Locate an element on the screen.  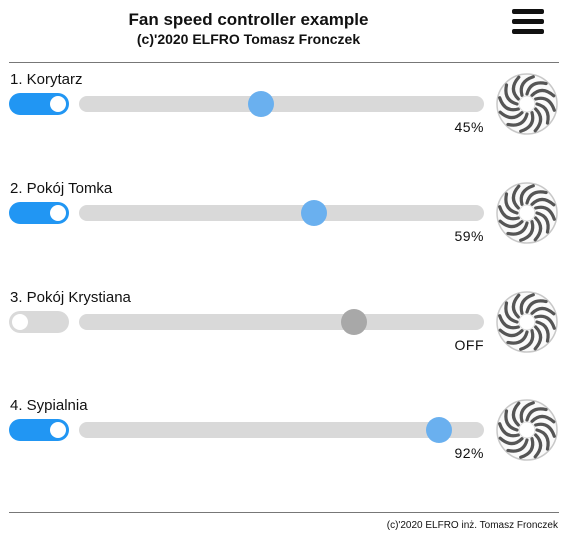
speed-value: OFF is located at coordinates (469, 345).